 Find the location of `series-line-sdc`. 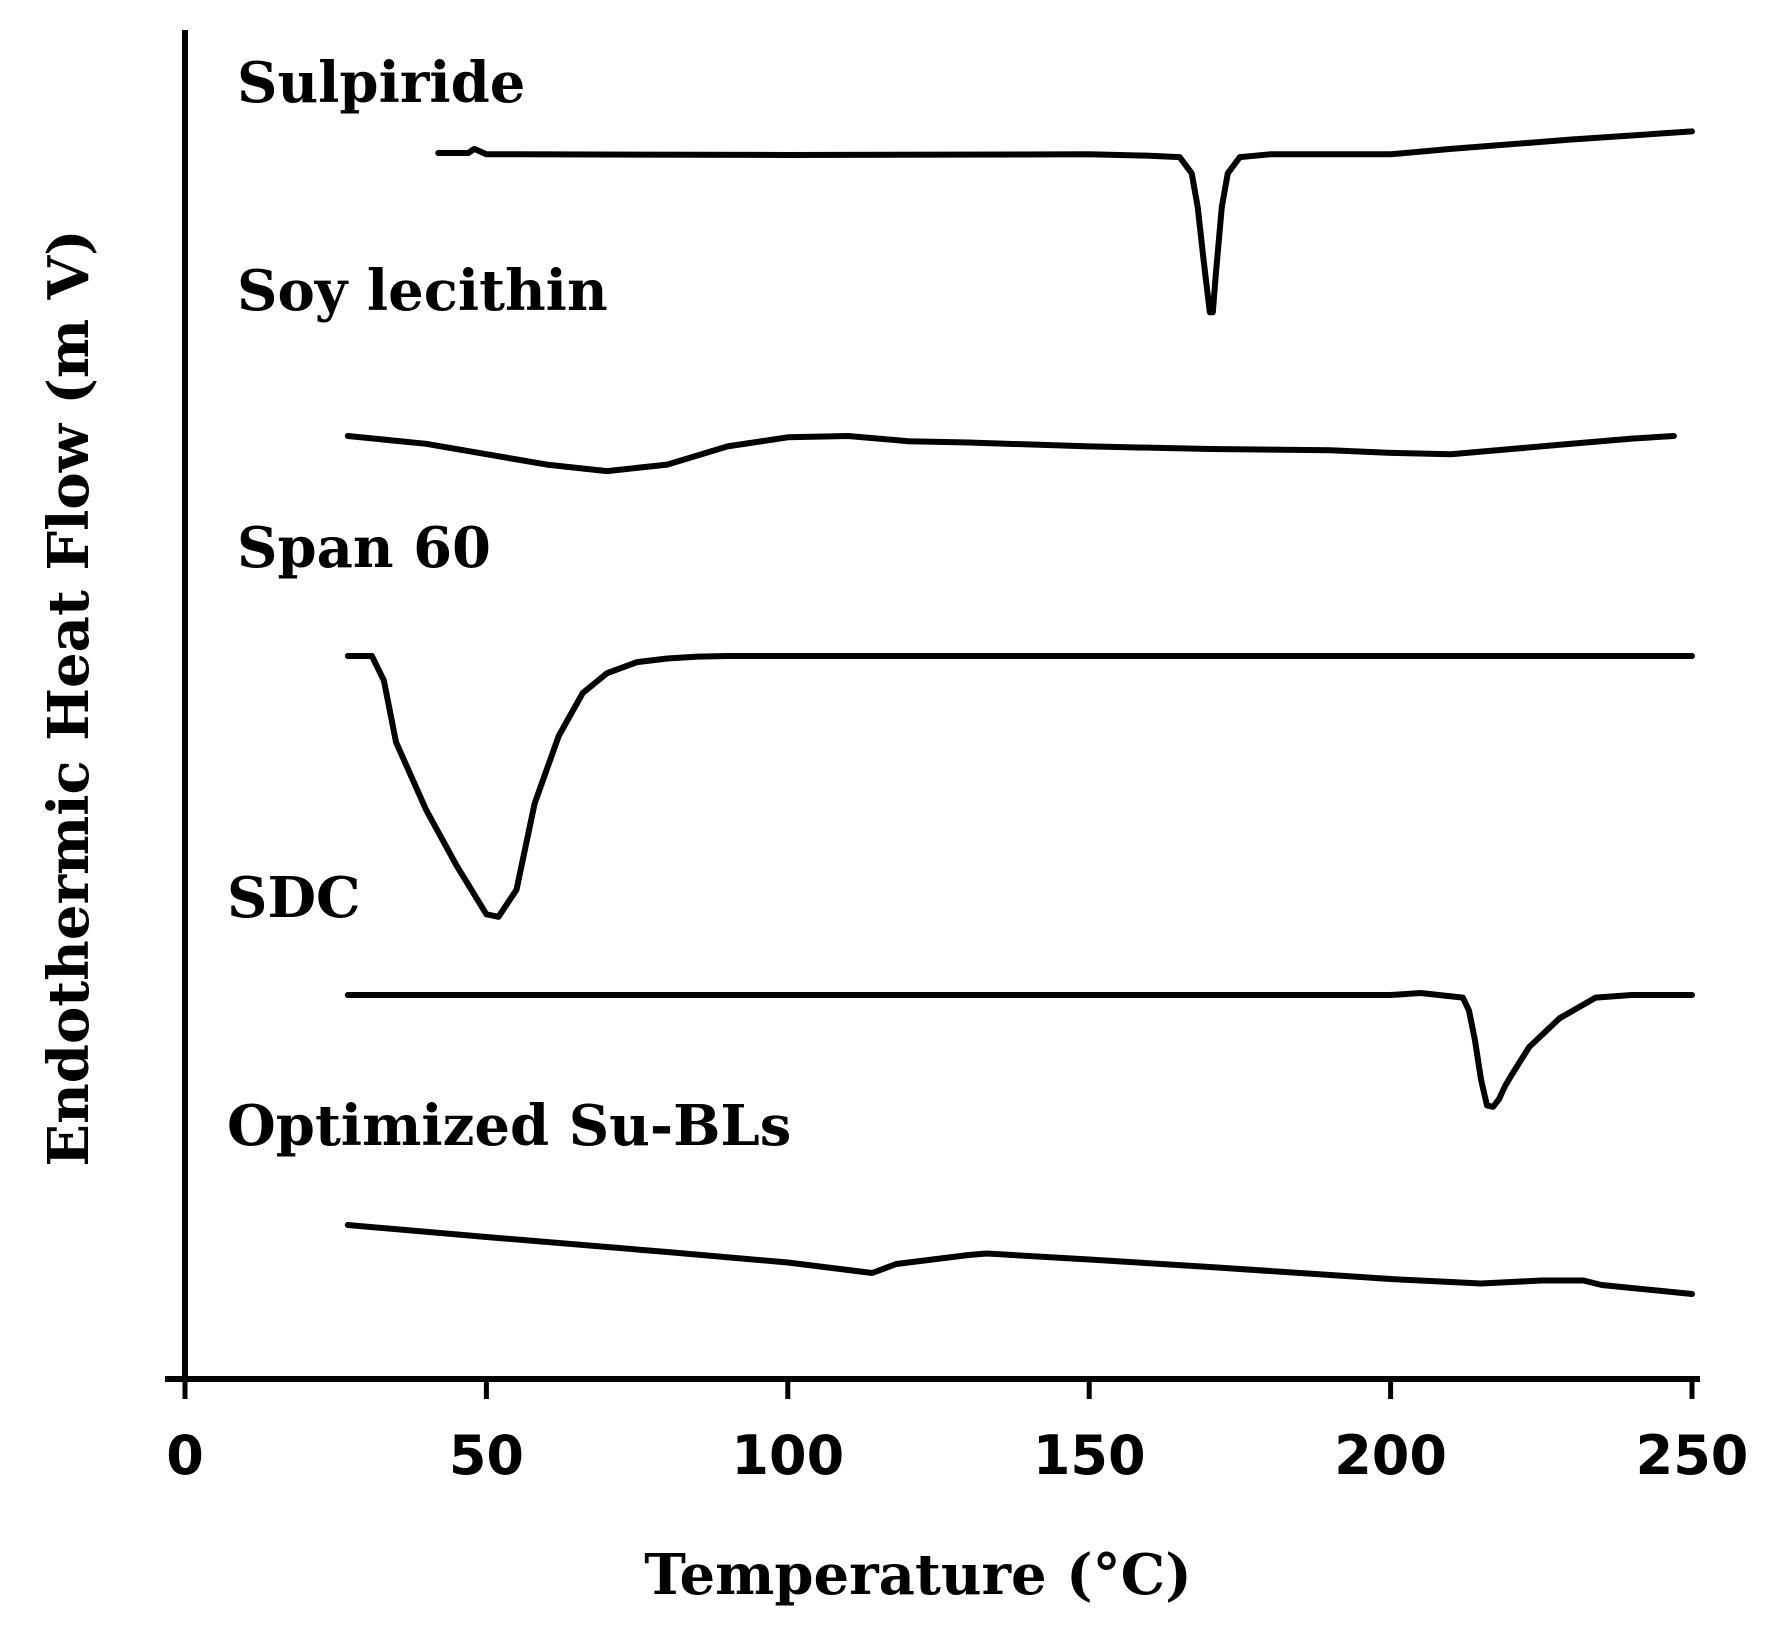

series-line-sdc is located at coordinates (1019, 1050).